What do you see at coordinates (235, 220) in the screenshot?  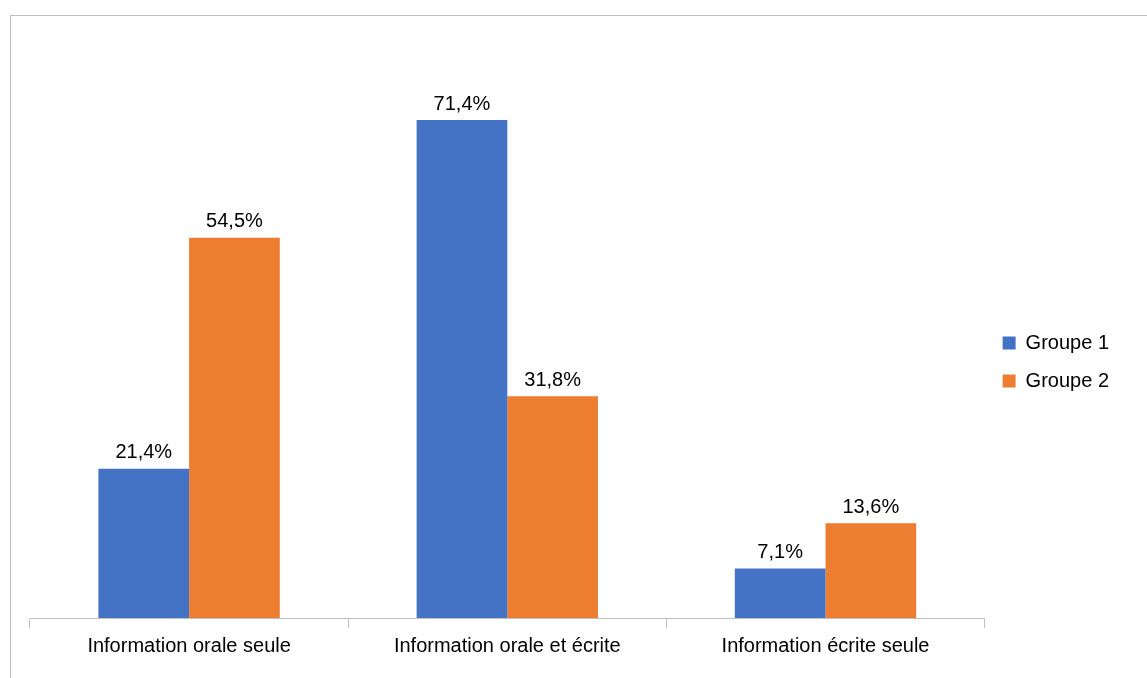 I see `data-label: 54,5%` at bounding box center [235, 220].